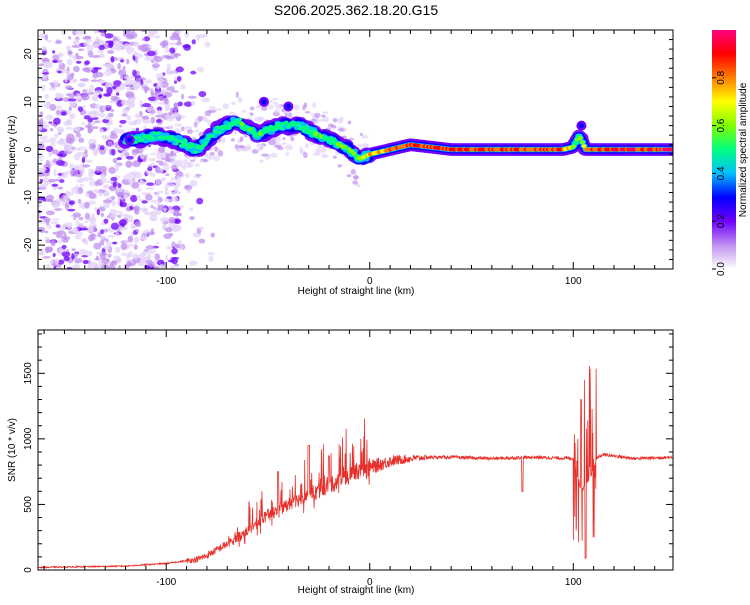  I want to click on spectrogram-y-tick-label: -20, so click(28, 244).